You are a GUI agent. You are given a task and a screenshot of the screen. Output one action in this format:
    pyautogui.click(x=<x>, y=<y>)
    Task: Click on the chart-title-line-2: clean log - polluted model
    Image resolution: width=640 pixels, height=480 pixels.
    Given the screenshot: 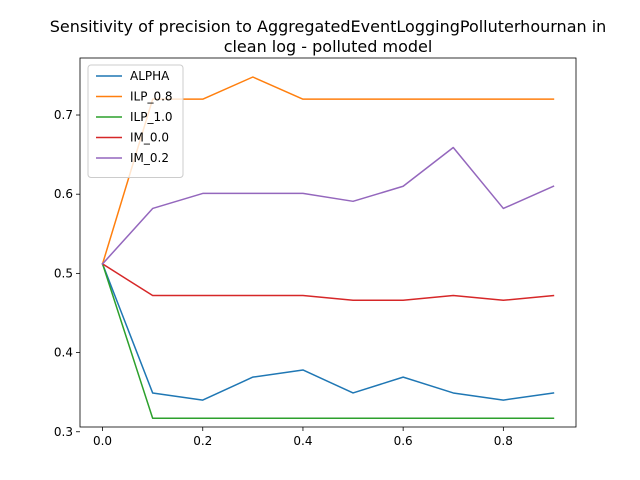 What is the action you would take?
    pyautogui.click(x=328, y=46)
    